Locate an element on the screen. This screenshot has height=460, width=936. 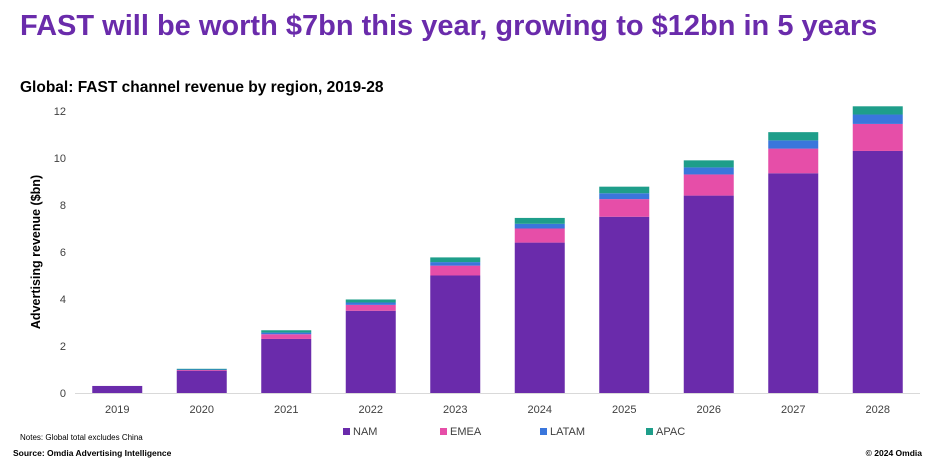
bar-latam-2025 is located at coordinates (624, 196).